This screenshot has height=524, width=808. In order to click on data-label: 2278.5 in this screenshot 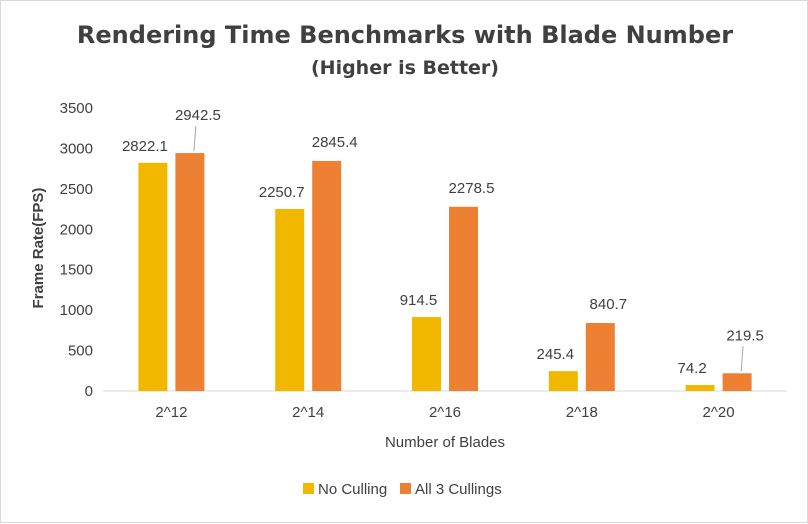, I will do `click(472, 188)`.